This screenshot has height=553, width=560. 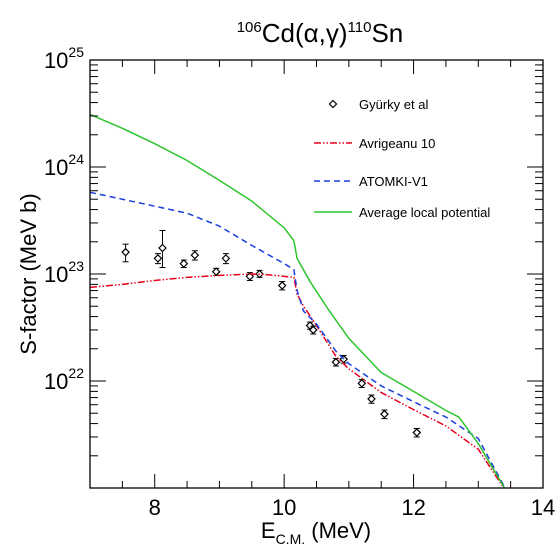 I want to click on y-tick-label: 1022, so click(x=64, y=379).